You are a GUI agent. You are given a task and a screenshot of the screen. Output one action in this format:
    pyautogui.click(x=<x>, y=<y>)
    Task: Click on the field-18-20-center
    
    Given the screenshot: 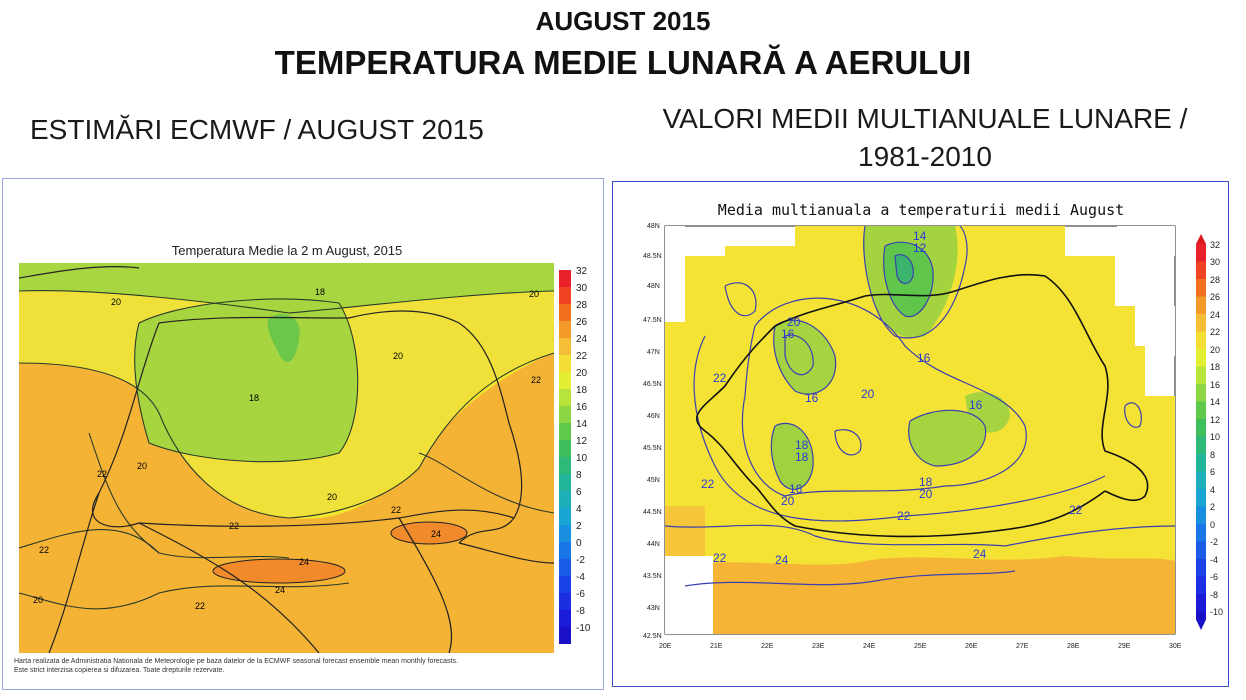 What is the action you would take?
    pyautogui.click(x=246, y=380)
    